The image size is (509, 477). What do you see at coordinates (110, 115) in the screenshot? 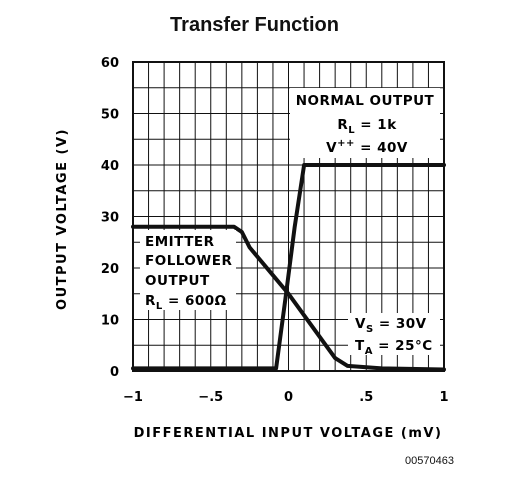
I see `y-tick-label: 50` at bounding box center [110, 115].